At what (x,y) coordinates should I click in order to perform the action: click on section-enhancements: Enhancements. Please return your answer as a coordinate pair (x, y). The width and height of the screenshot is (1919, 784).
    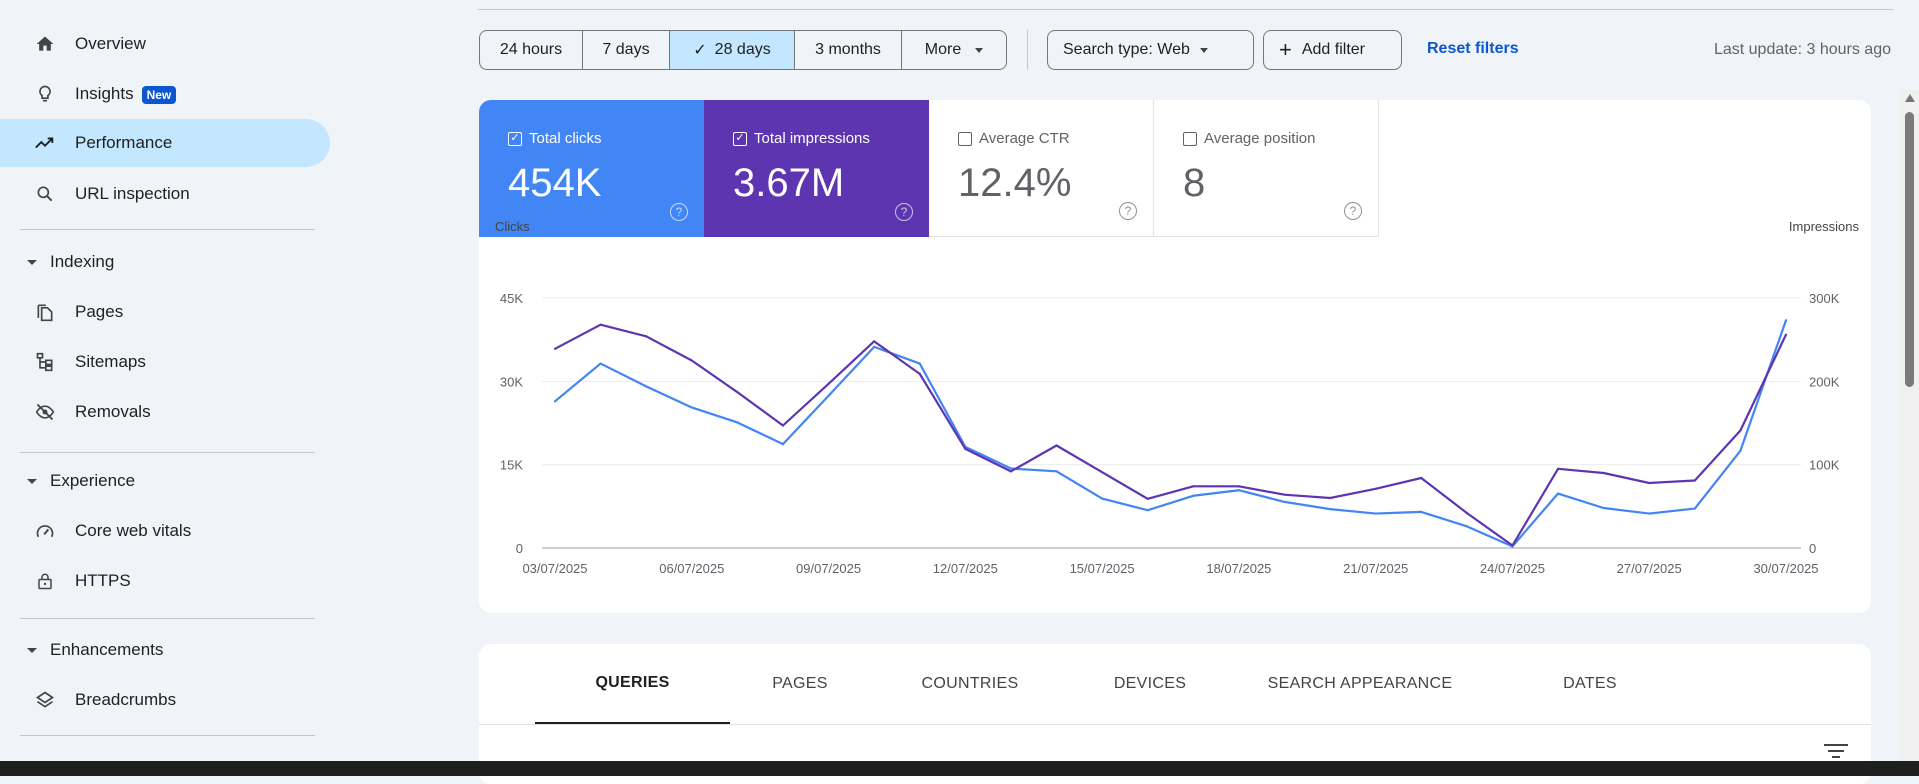
    Looking at the image, I should click on (165, 650).